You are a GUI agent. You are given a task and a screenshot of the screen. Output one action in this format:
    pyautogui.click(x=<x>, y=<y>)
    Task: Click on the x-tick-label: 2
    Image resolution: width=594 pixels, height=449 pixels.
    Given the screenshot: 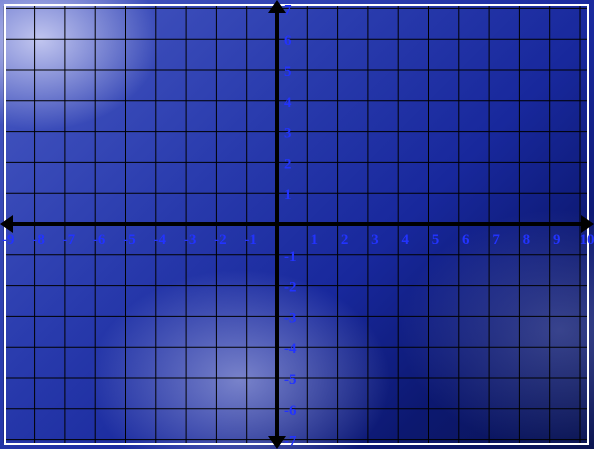 What is the action you would take?
    pyautogui.click(x=345, y=240)
    